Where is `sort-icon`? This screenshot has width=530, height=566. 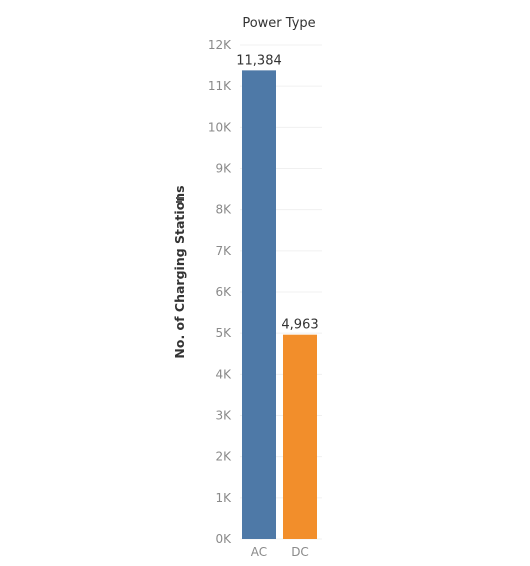 sort-icon is located at coordinates (180, 200).